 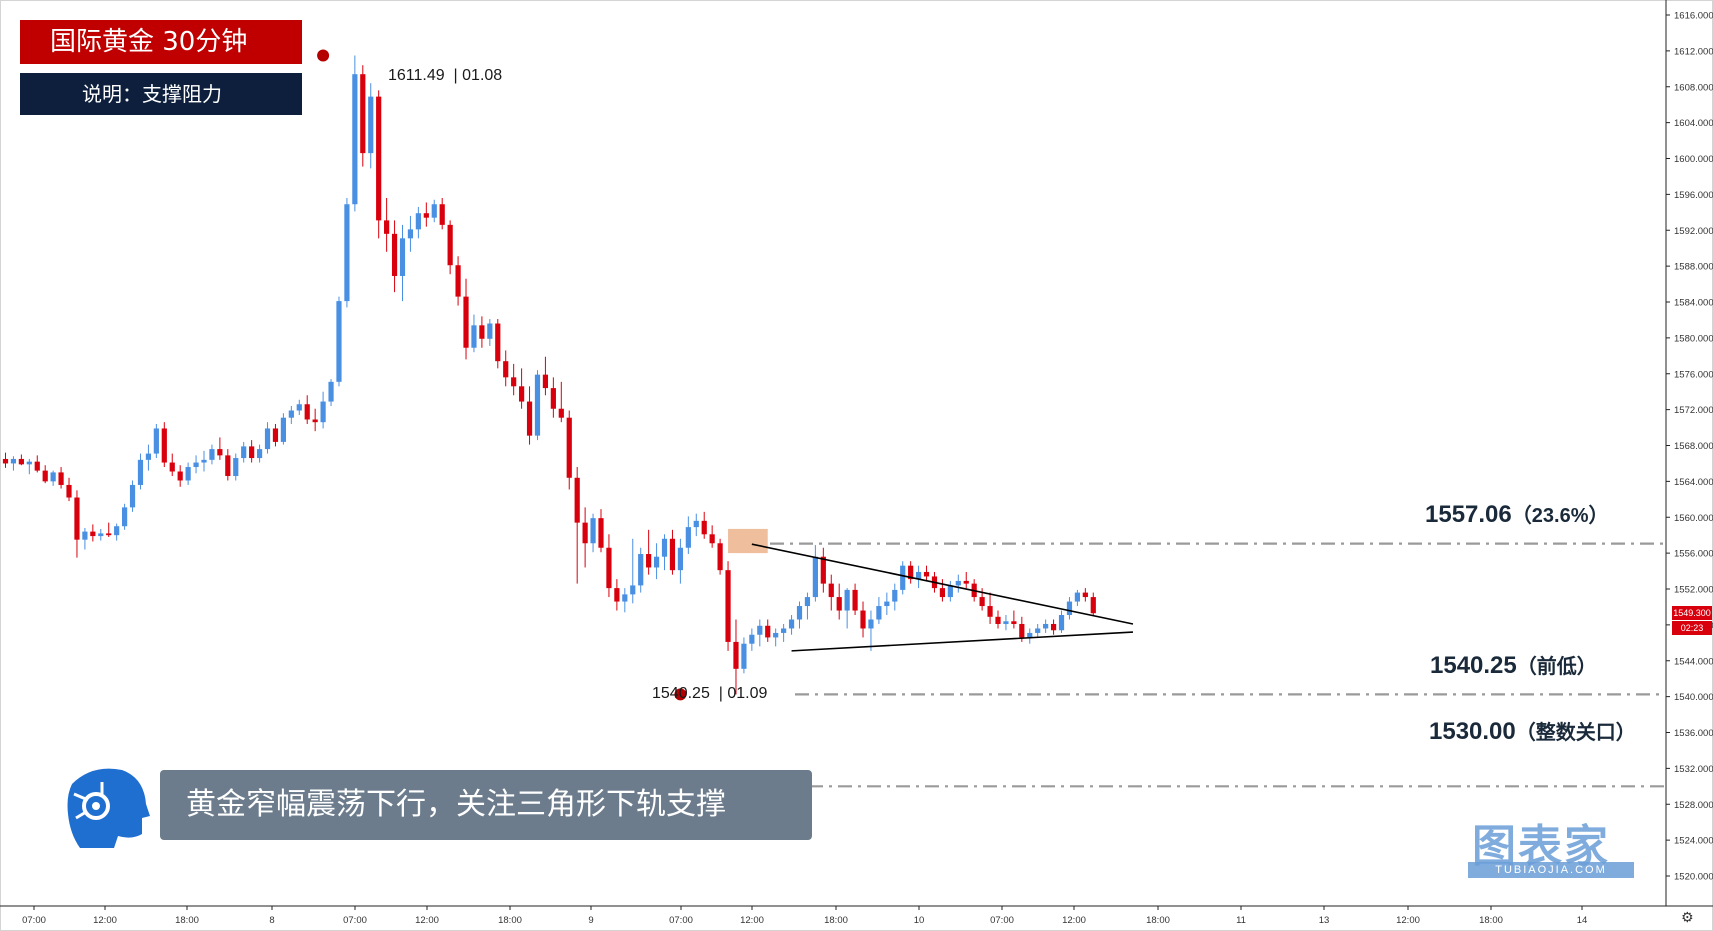 I want to click on y-tick-label: 1608.000, so click(x=1693, y=87).